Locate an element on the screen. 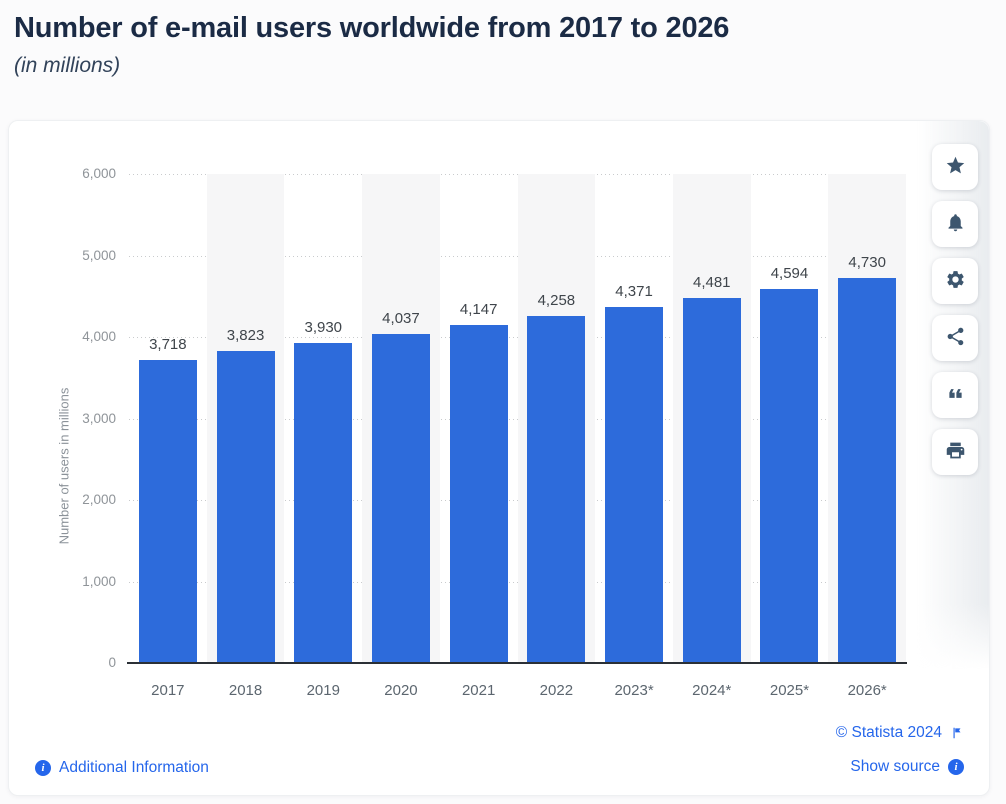 The height and width of the screenshot is (804, 1006). settings-button is located at coordinates (955, 281).